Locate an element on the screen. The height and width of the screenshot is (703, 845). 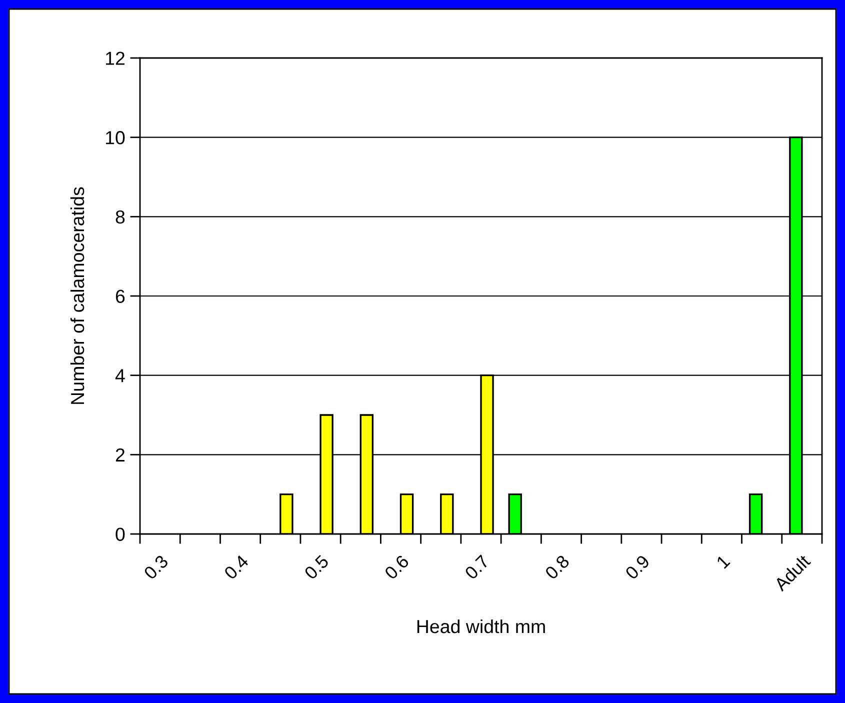
x-tick-label: 0.9 is located at coordinates (637, 567).